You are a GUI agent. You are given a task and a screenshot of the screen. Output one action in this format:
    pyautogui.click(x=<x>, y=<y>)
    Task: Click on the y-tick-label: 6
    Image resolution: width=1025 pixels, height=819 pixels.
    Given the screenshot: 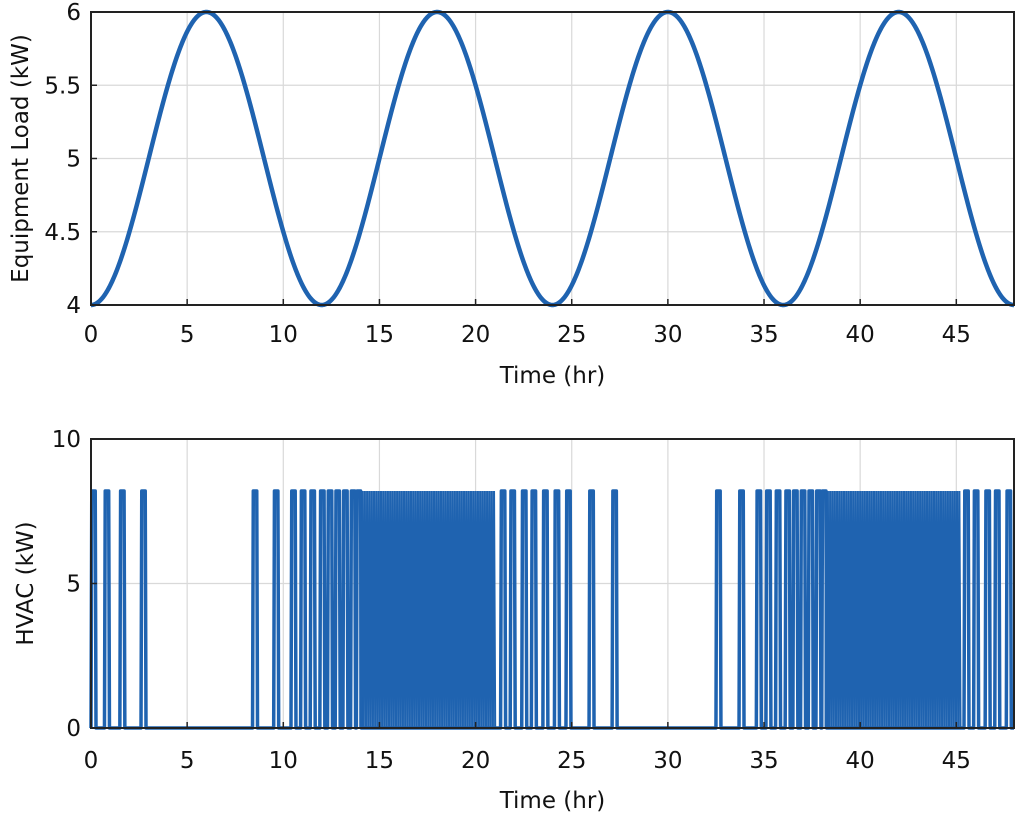 What is the action you would take?
    pyautogui.click(x=73, y=13)
    